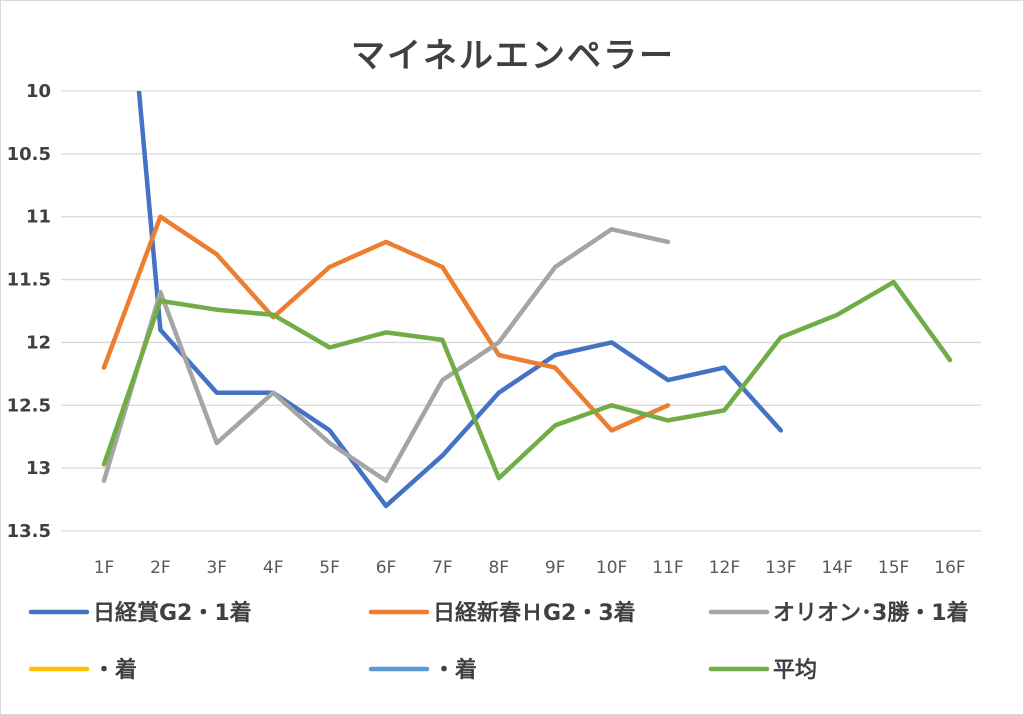 The width and height of the screenshot is (1024, 715). What do you see at coordinates (172, 613) in the screenshot?
I see `legend-label: 日経賞G2・1着` at bounding box center [172, 613].